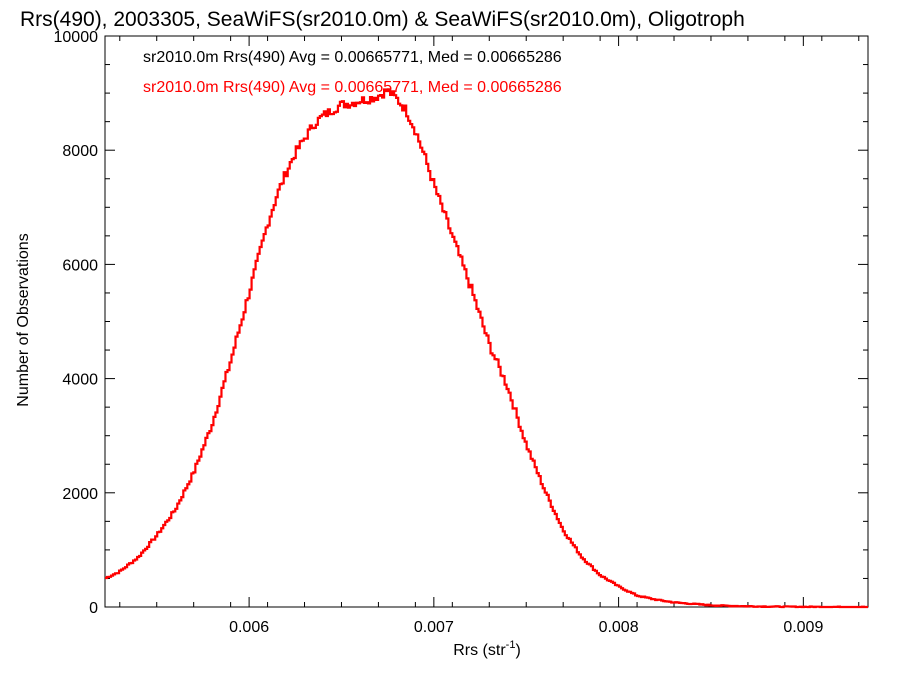 This screenshot has height=675, width=900. Describe the element at coordinates (479, 650) in the screenshot. I see `x-axis-title-main: Rrs (str` at that location.